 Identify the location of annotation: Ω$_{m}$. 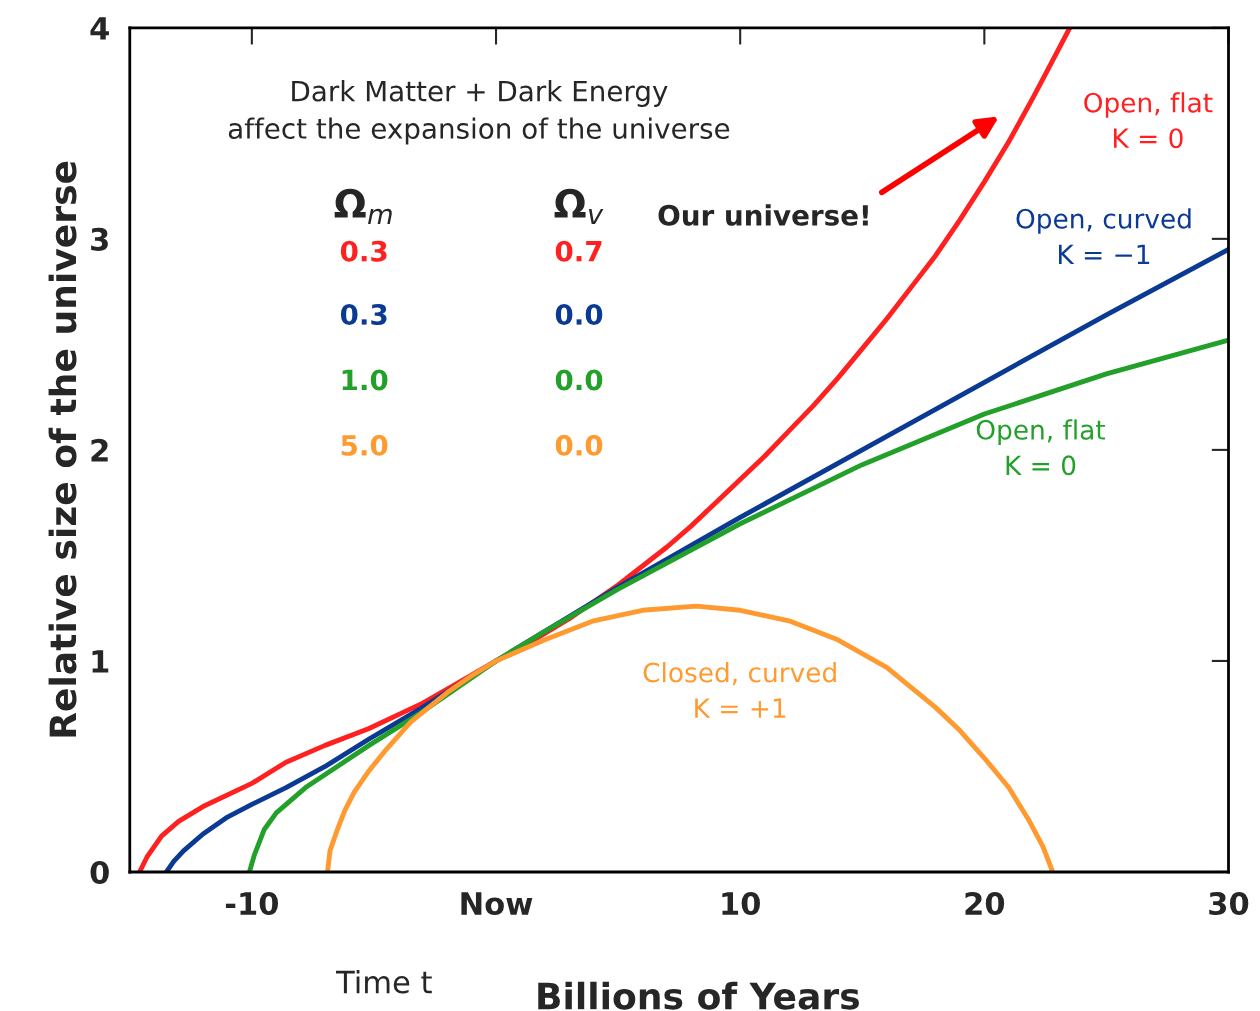
(363, 206).